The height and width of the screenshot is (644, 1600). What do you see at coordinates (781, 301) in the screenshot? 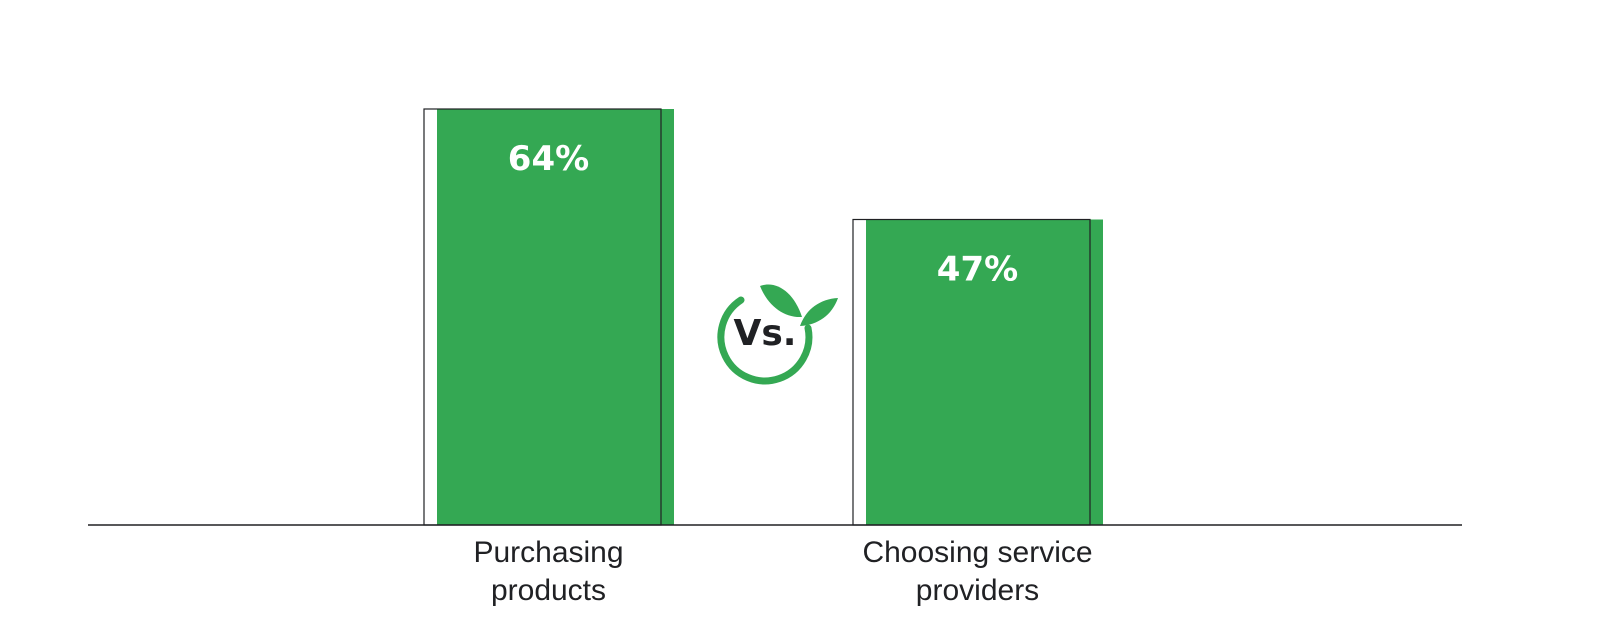
I see `left-leaf-icon` at bounding box center [781, 301].